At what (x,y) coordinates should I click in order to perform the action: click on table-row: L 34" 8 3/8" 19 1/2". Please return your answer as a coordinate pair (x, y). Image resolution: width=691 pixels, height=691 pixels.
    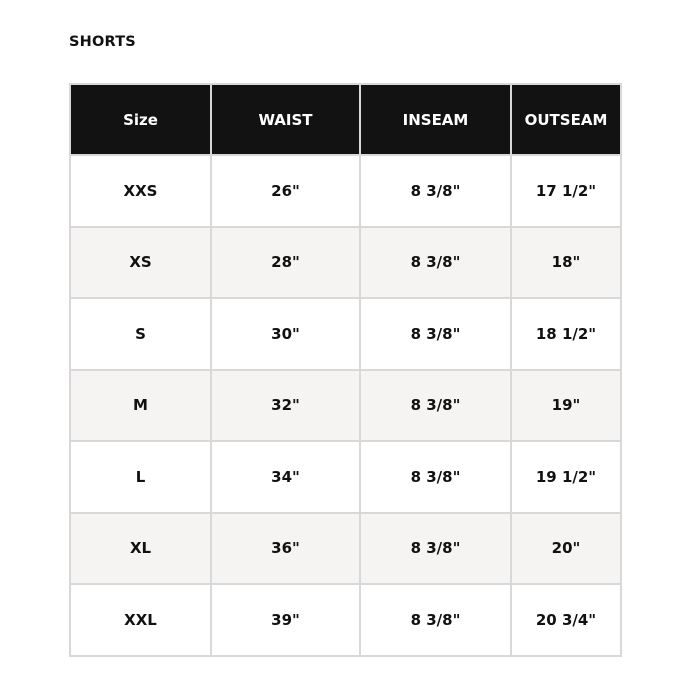
    Looking at the image, I should click on (345, 477).